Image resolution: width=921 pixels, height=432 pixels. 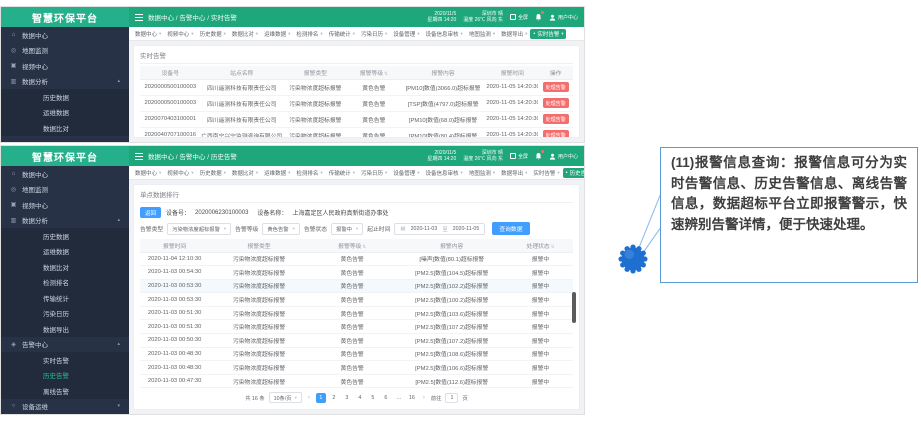 I want to click on sidebar-item: 检测排名, so click(x=65, y=282).